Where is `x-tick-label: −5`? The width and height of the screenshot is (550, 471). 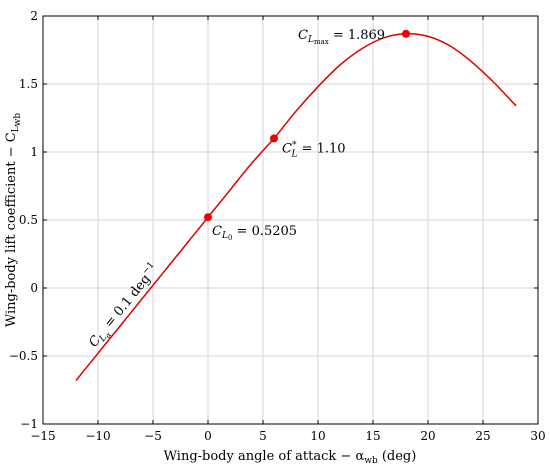
x-tick-label: −5 is located at coordinates (153, 436).